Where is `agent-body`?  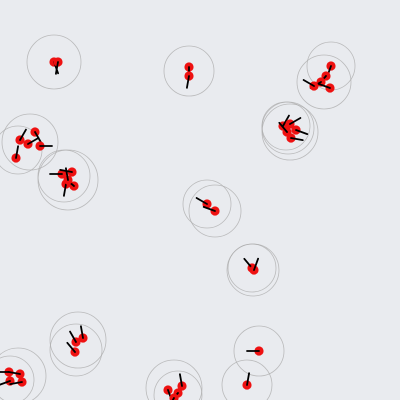
agent-body is located at coordinates (174, 396).